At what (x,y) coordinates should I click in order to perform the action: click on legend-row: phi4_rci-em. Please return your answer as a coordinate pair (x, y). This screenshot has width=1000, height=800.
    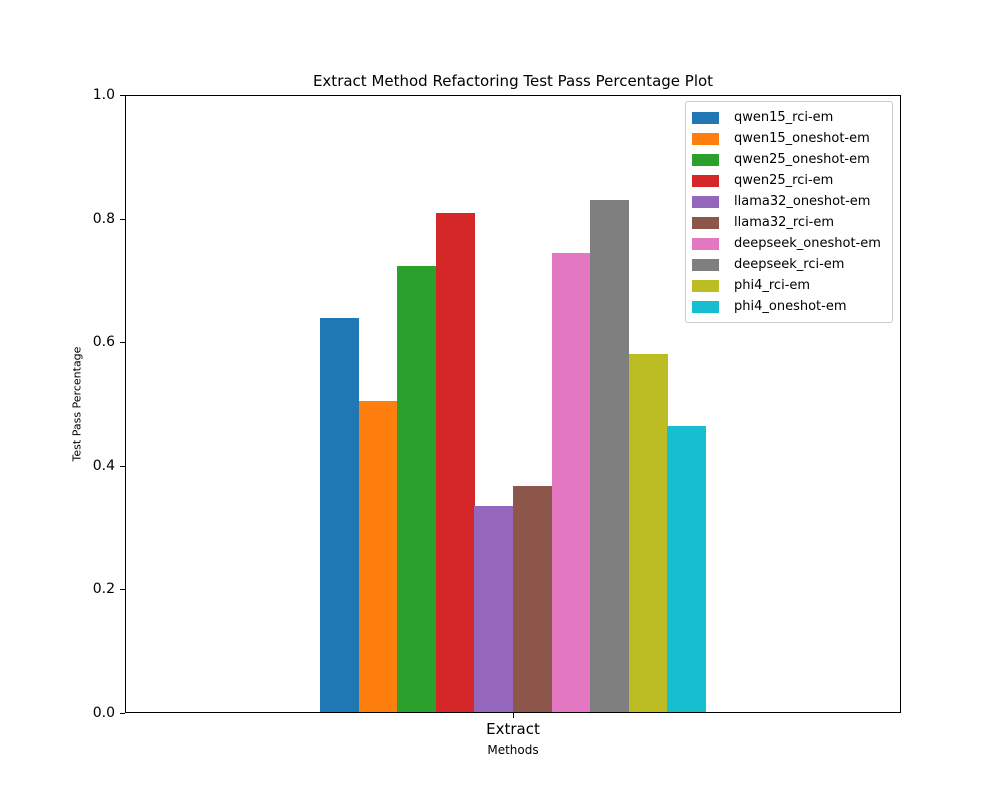
    Looking at the image, I should click on (788, 285).